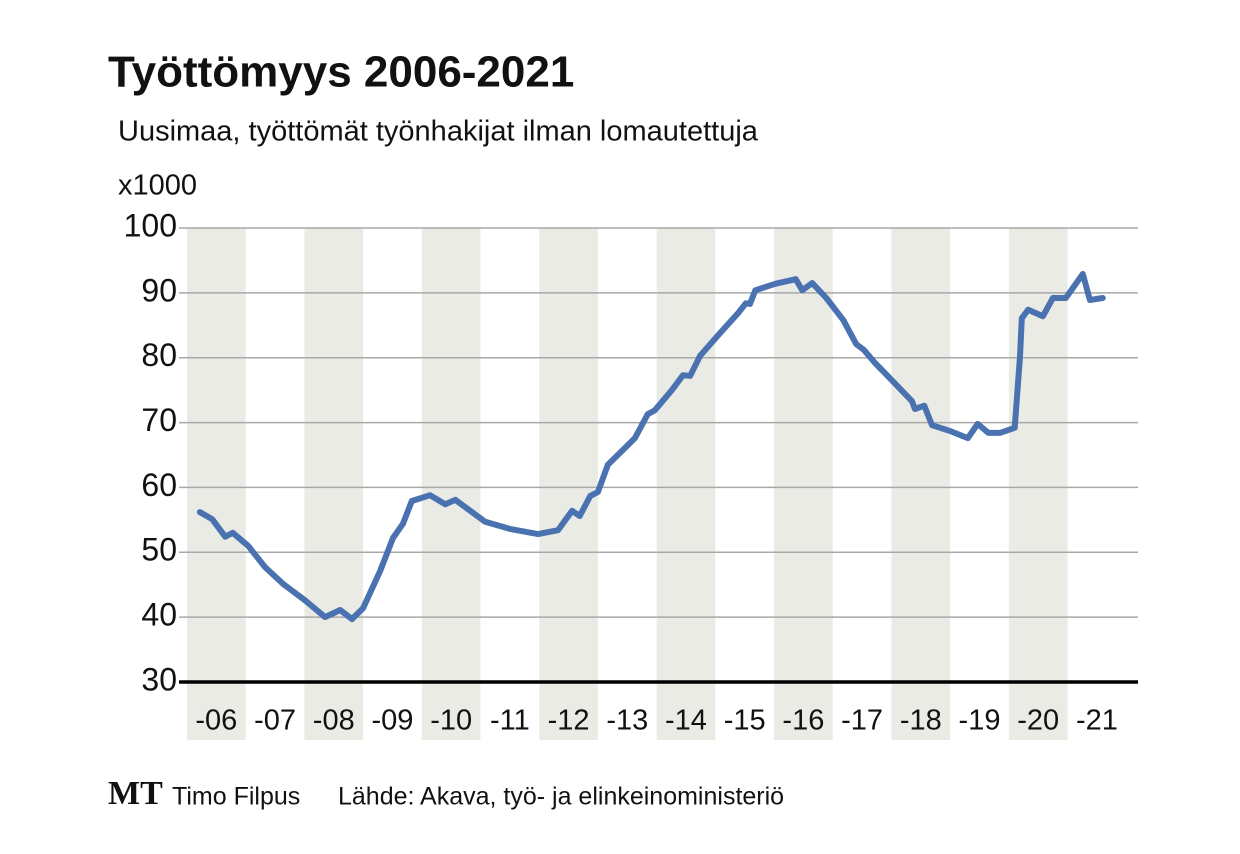  What do you see at coordinates (334, 721) in the screenshot?
I see `x-tick-label: -08` at bounding box center [334, 721].